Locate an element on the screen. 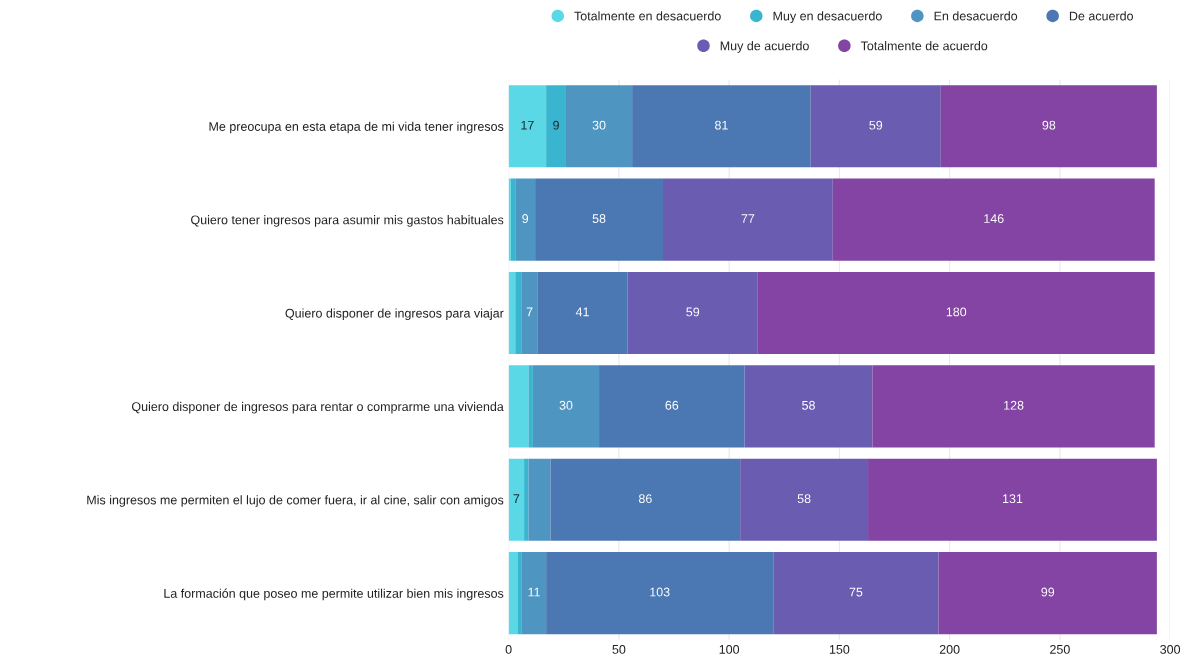 This screenshot has width=1194, height=663. data-label: 77 is located at coordinates (748, 218).